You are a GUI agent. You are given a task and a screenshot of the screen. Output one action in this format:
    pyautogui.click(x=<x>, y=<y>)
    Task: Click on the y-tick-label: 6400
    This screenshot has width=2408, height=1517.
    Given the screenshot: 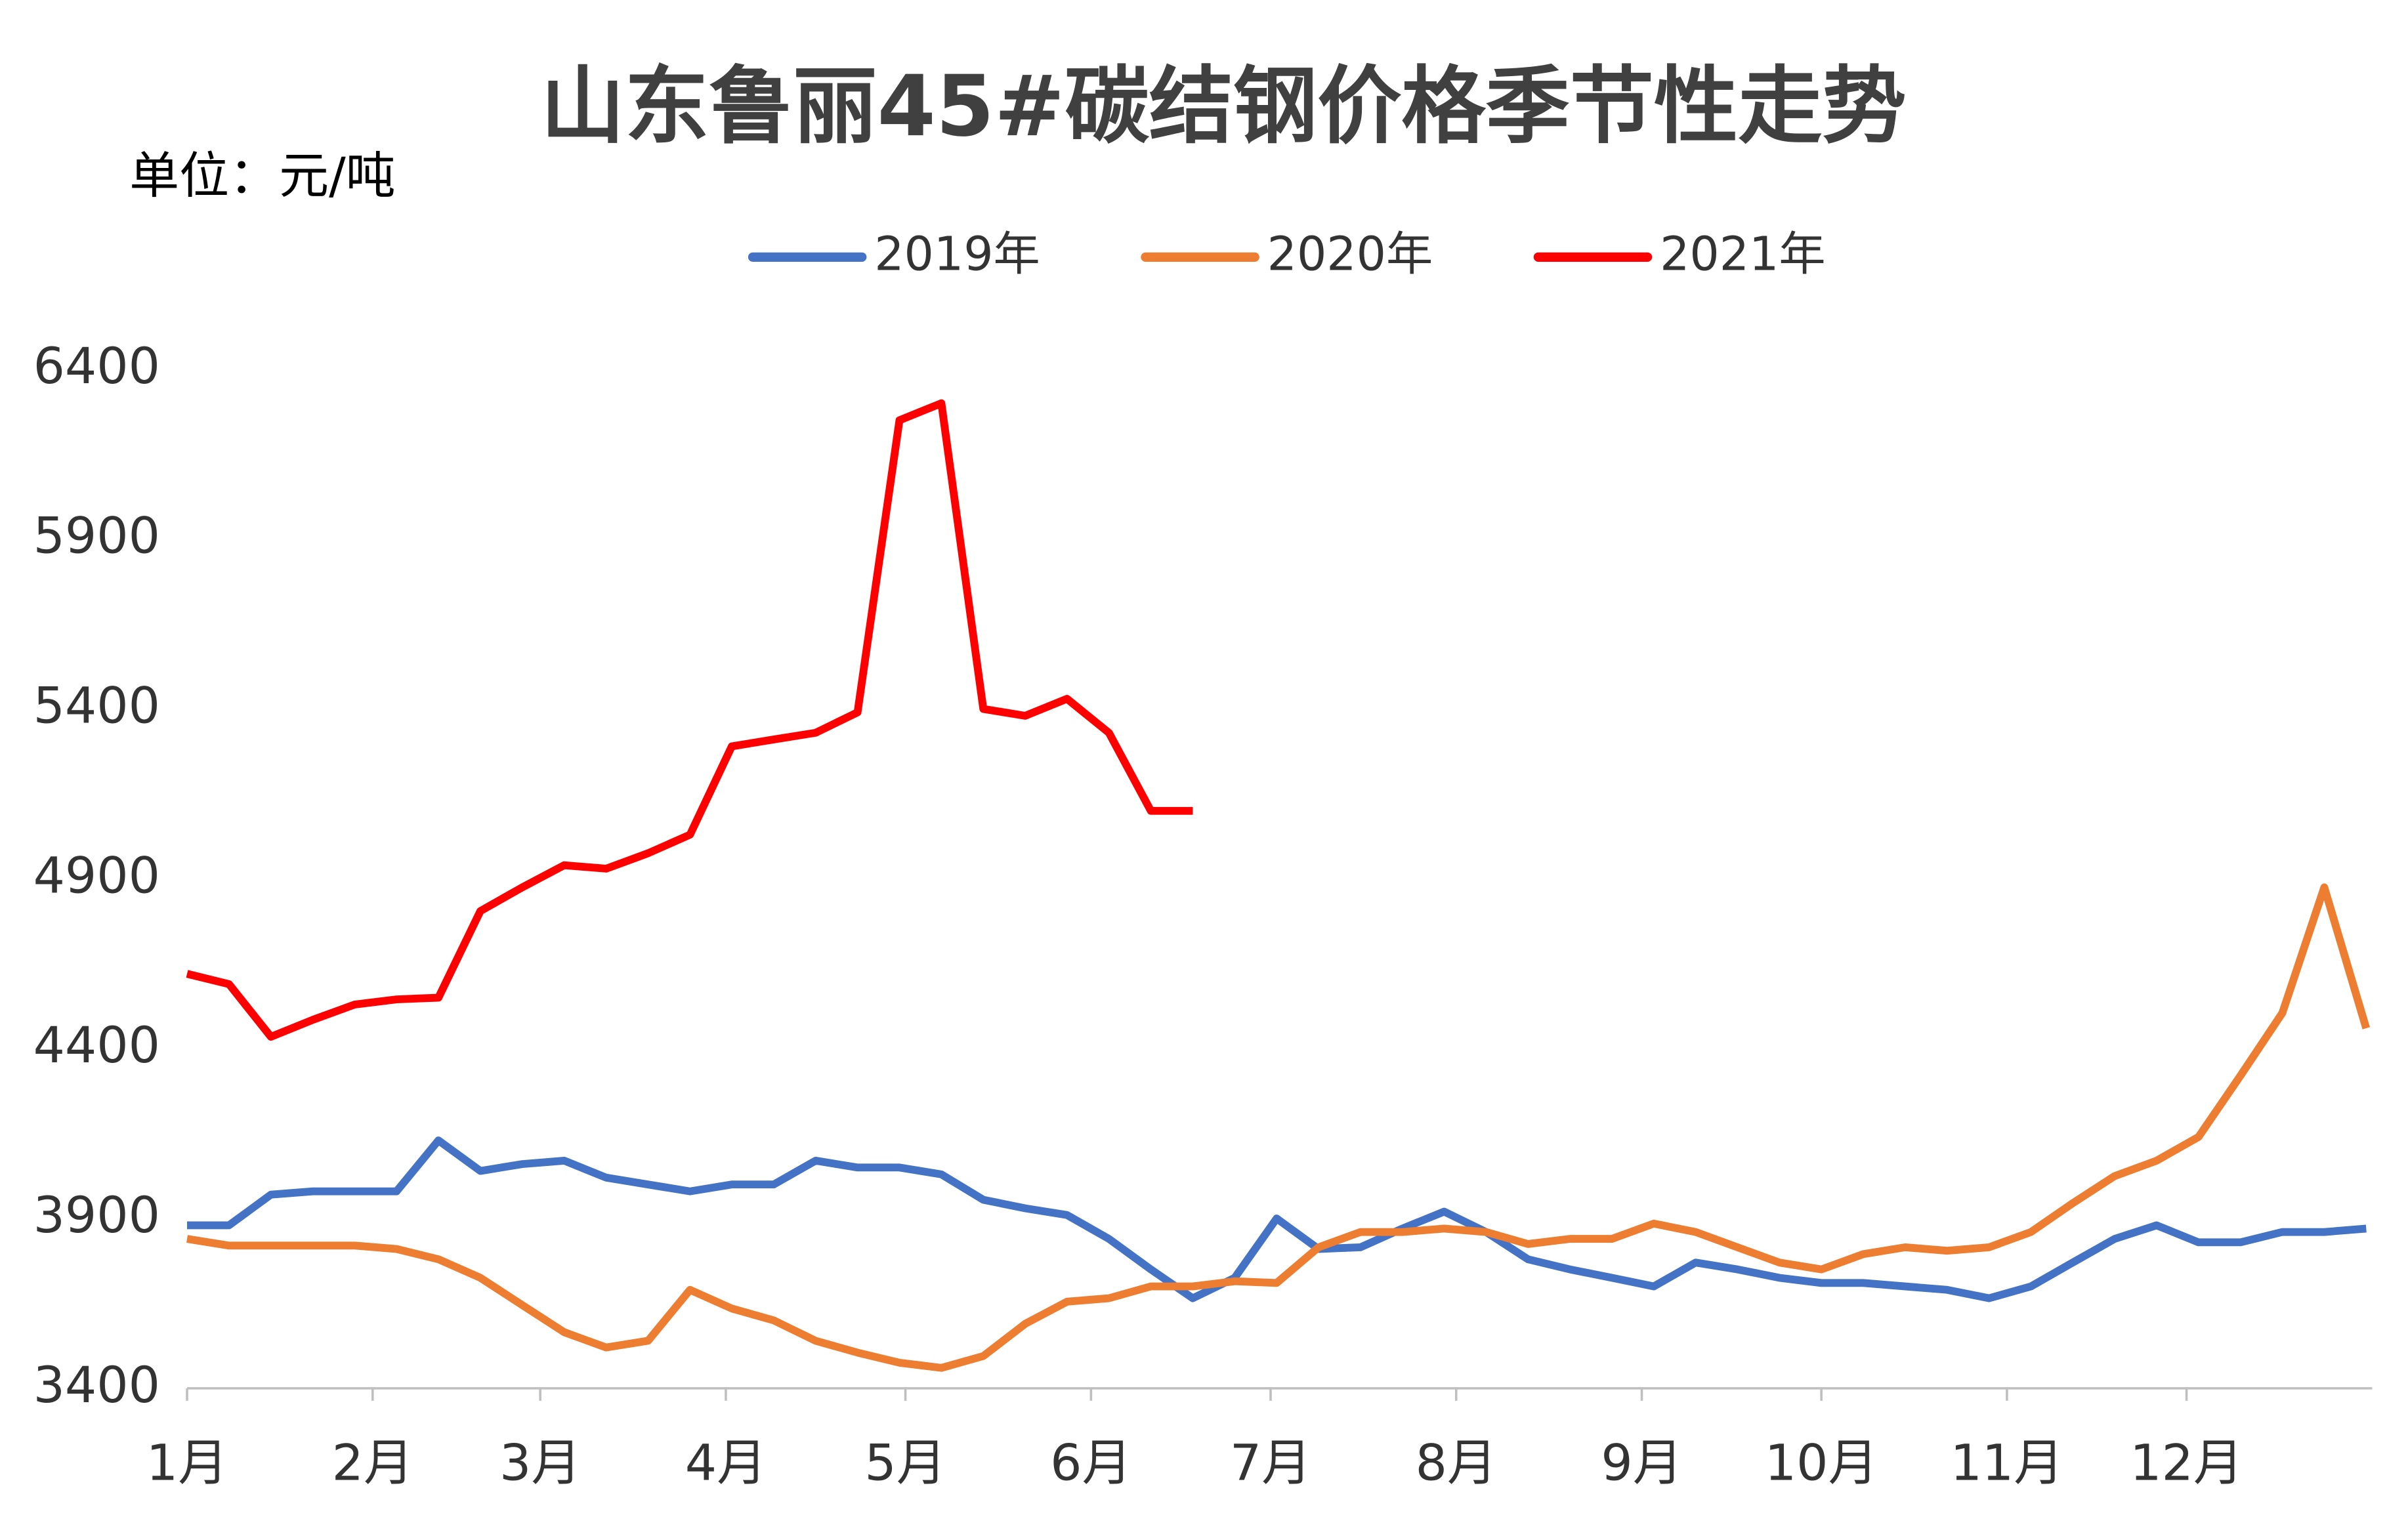 What is the action you would take?
    pyautogui.click(x=97, y=366)
    